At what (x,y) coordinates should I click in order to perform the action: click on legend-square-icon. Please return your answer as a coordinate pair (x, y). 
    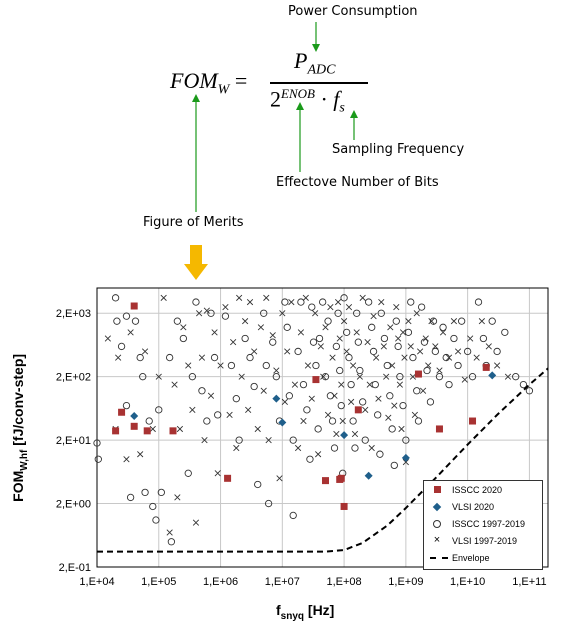
    Looking at the image, I should click on (437, 490).